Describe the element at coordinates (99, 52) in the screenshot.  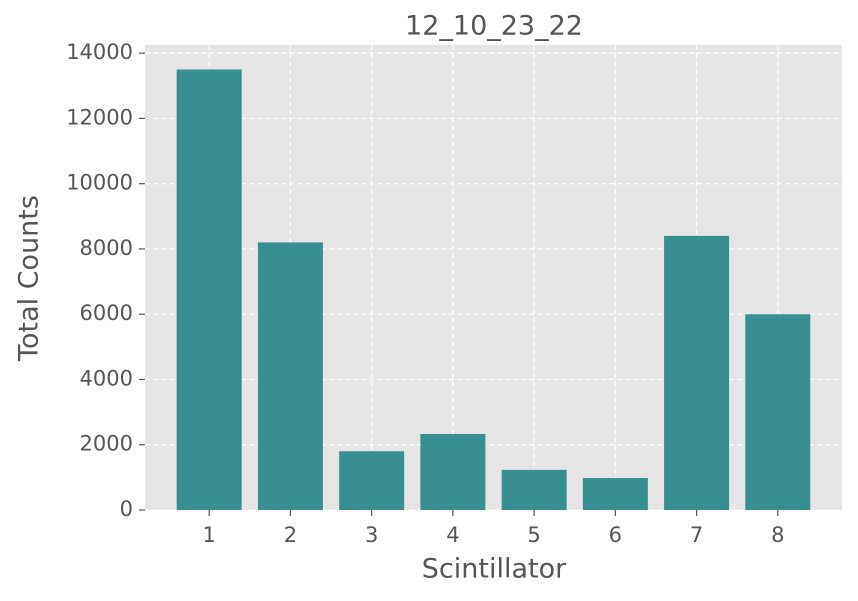
I see `y-tick-label: 14000` at that location.